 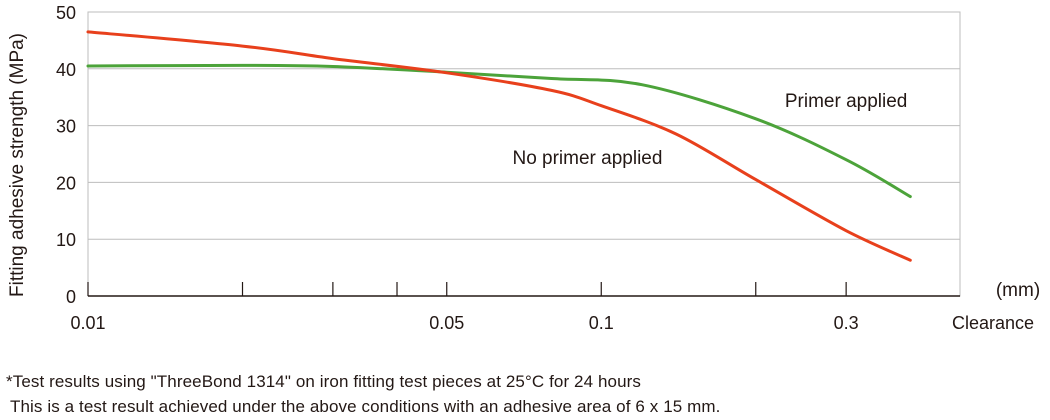 I want to click on x-tick-label-0-3: 0.3, so click(x=846, y=323).